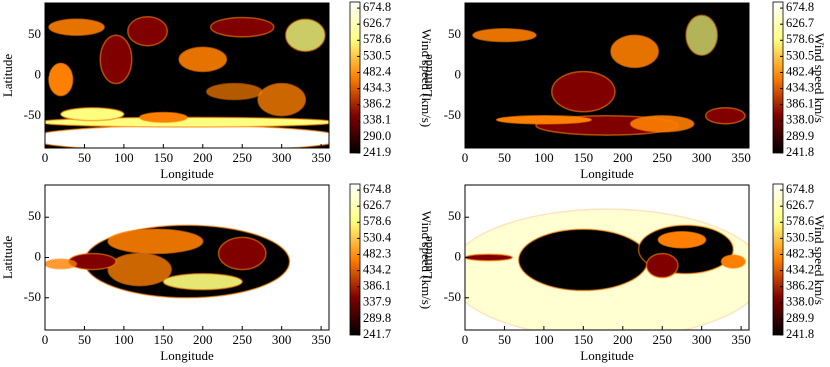  Describe the element at coordinates (800, 302) in the screenshot. I see `colorbar-tick-label: 338.0` at that location.